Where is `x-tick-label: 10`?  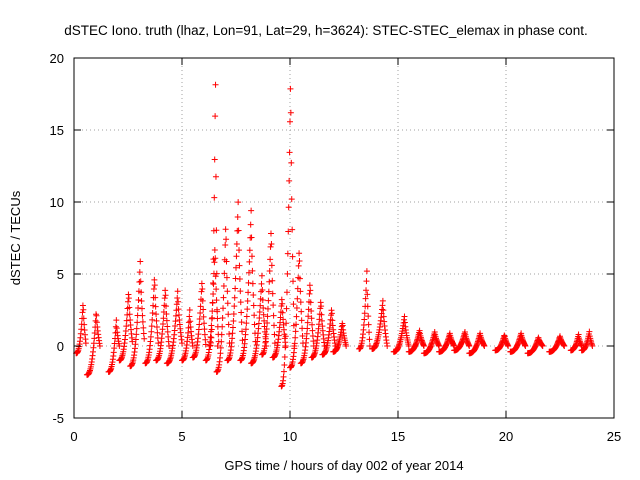
x-tick-label: 10 is located at coordinates (290, 436).